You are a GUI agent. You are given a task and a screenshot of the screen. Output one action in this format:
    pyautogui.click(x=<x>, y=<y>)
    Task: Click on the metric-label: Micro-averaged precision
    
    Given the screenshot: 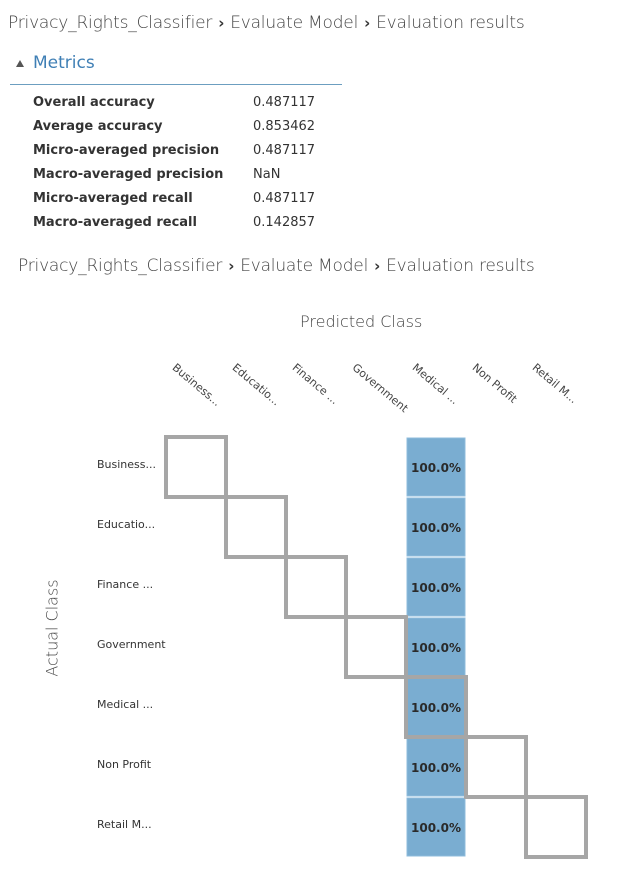 What is the action you would take?
    pyautogui.click(x=126, y=150)
    